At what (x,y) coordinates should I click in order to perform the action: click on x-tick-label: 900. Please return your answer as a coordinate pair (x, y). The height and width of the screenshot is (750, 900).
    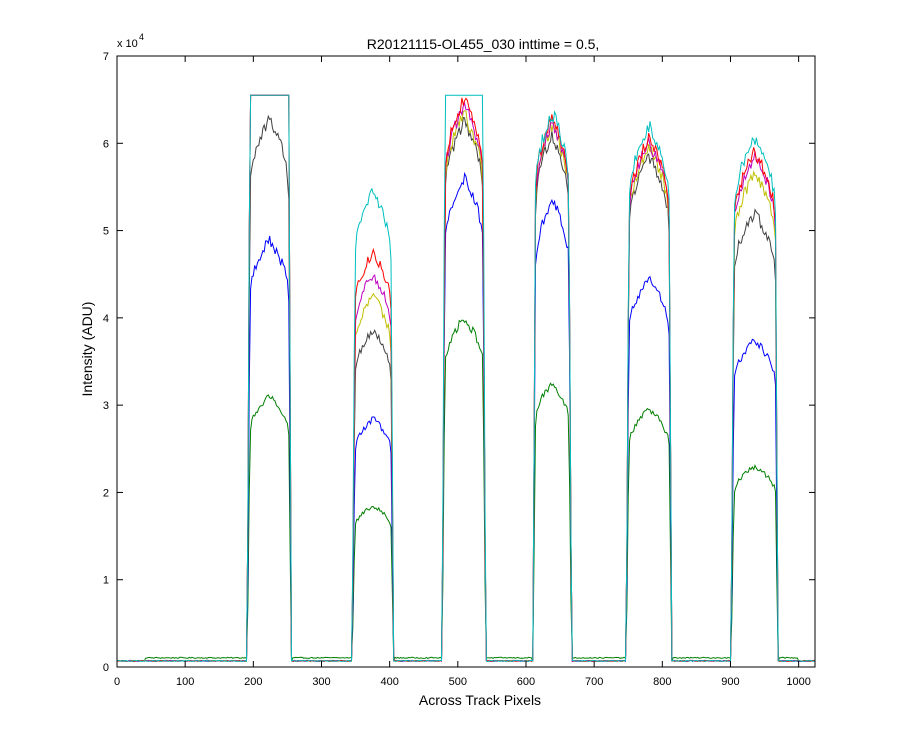
    Looking at the image, I should click on (730, 682).